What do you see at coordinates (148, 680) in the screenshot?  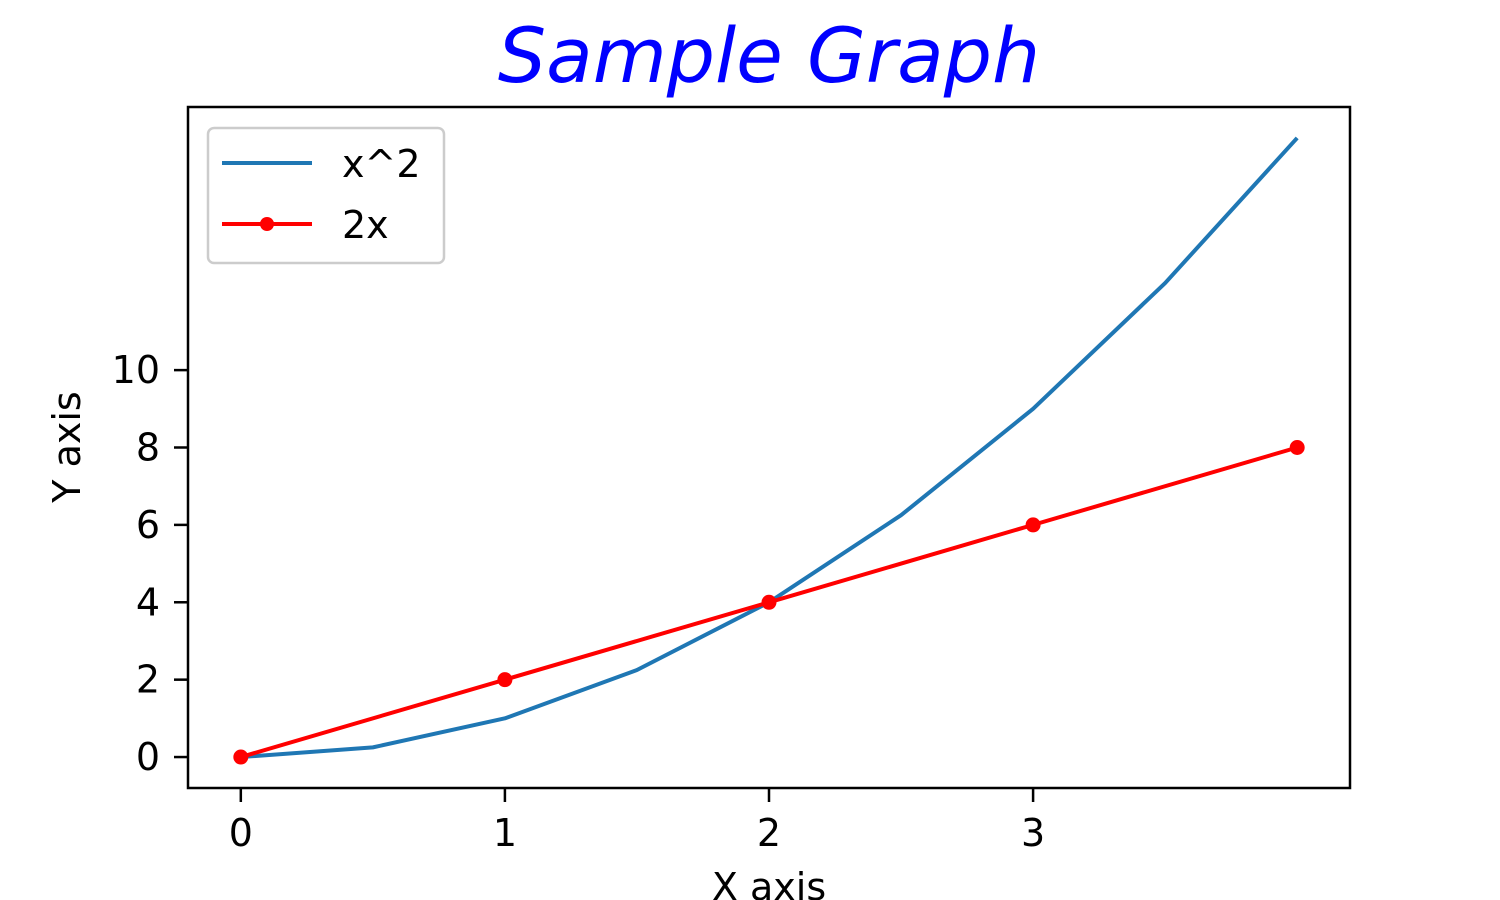 I see `y-tick-label: 2` at bounding box center [148, 680].